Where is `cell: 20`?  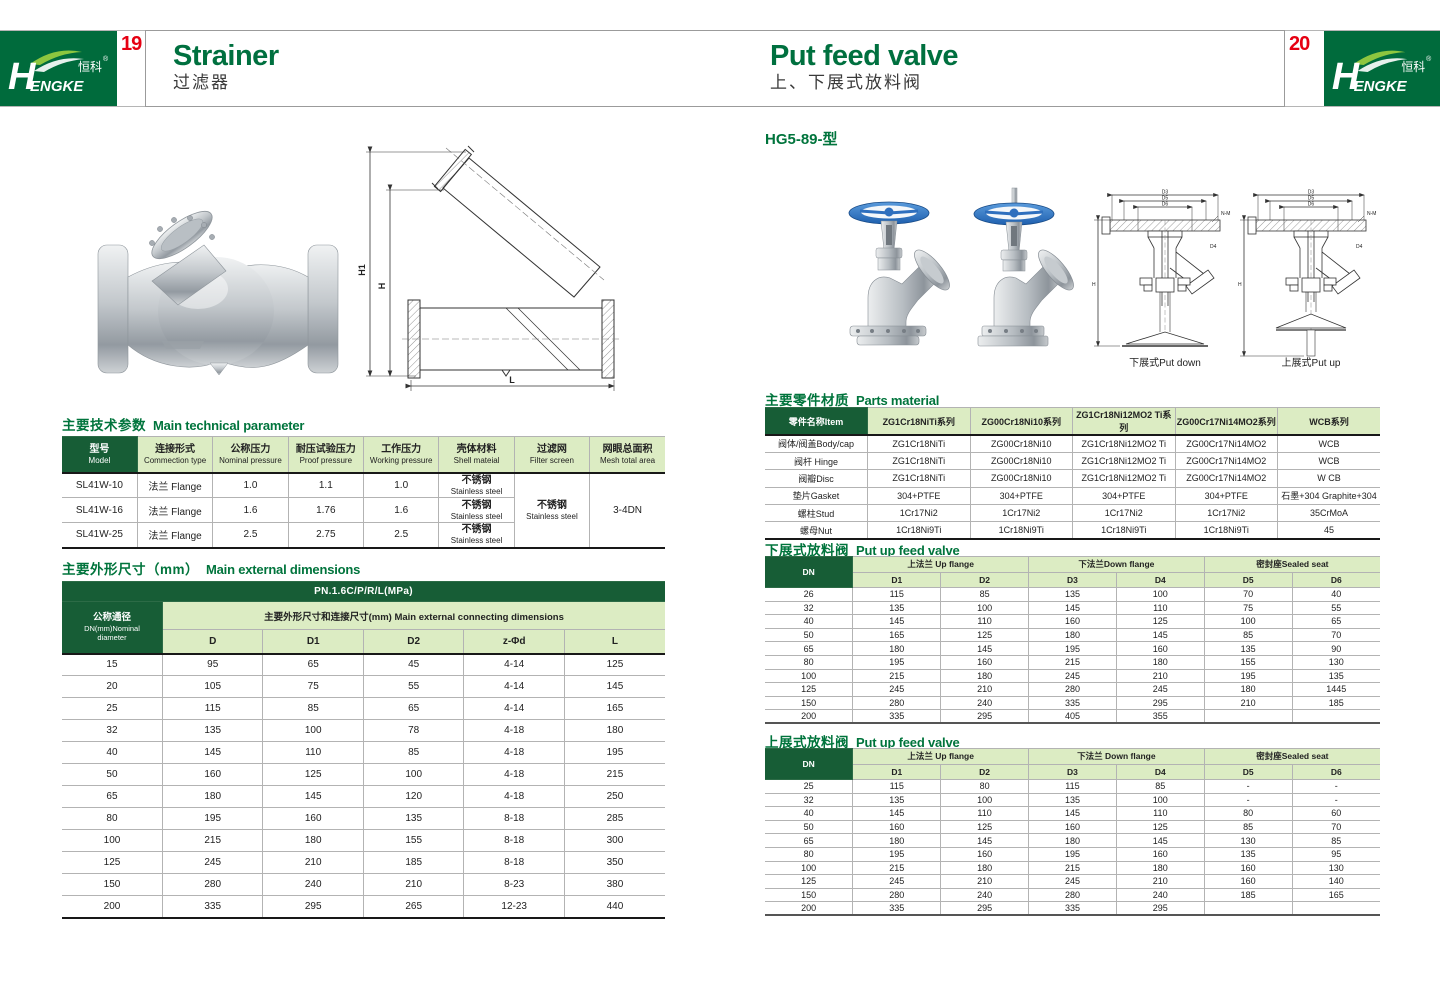 cell: 20 is located at coordinates (112, 686).